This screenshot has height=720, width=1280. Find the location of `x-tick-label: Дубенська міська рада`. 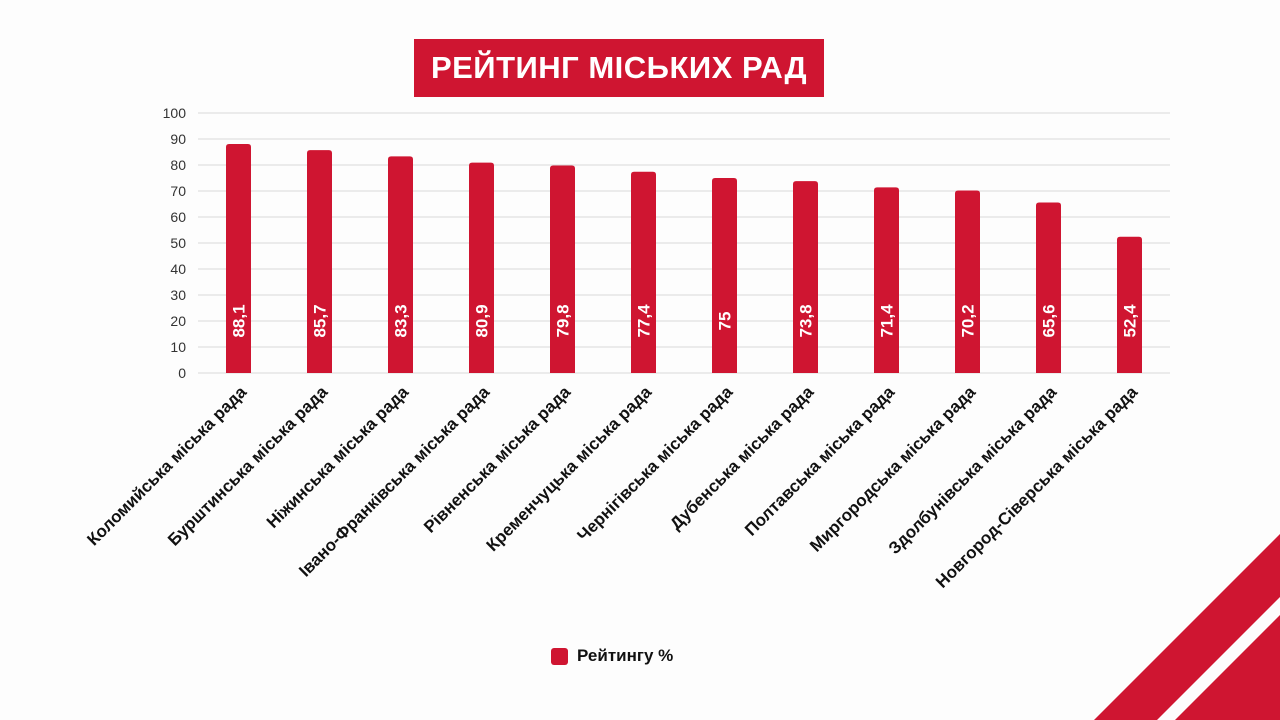

x-tick-label: Дубенська міська рада is located at coordinates (741, 457).